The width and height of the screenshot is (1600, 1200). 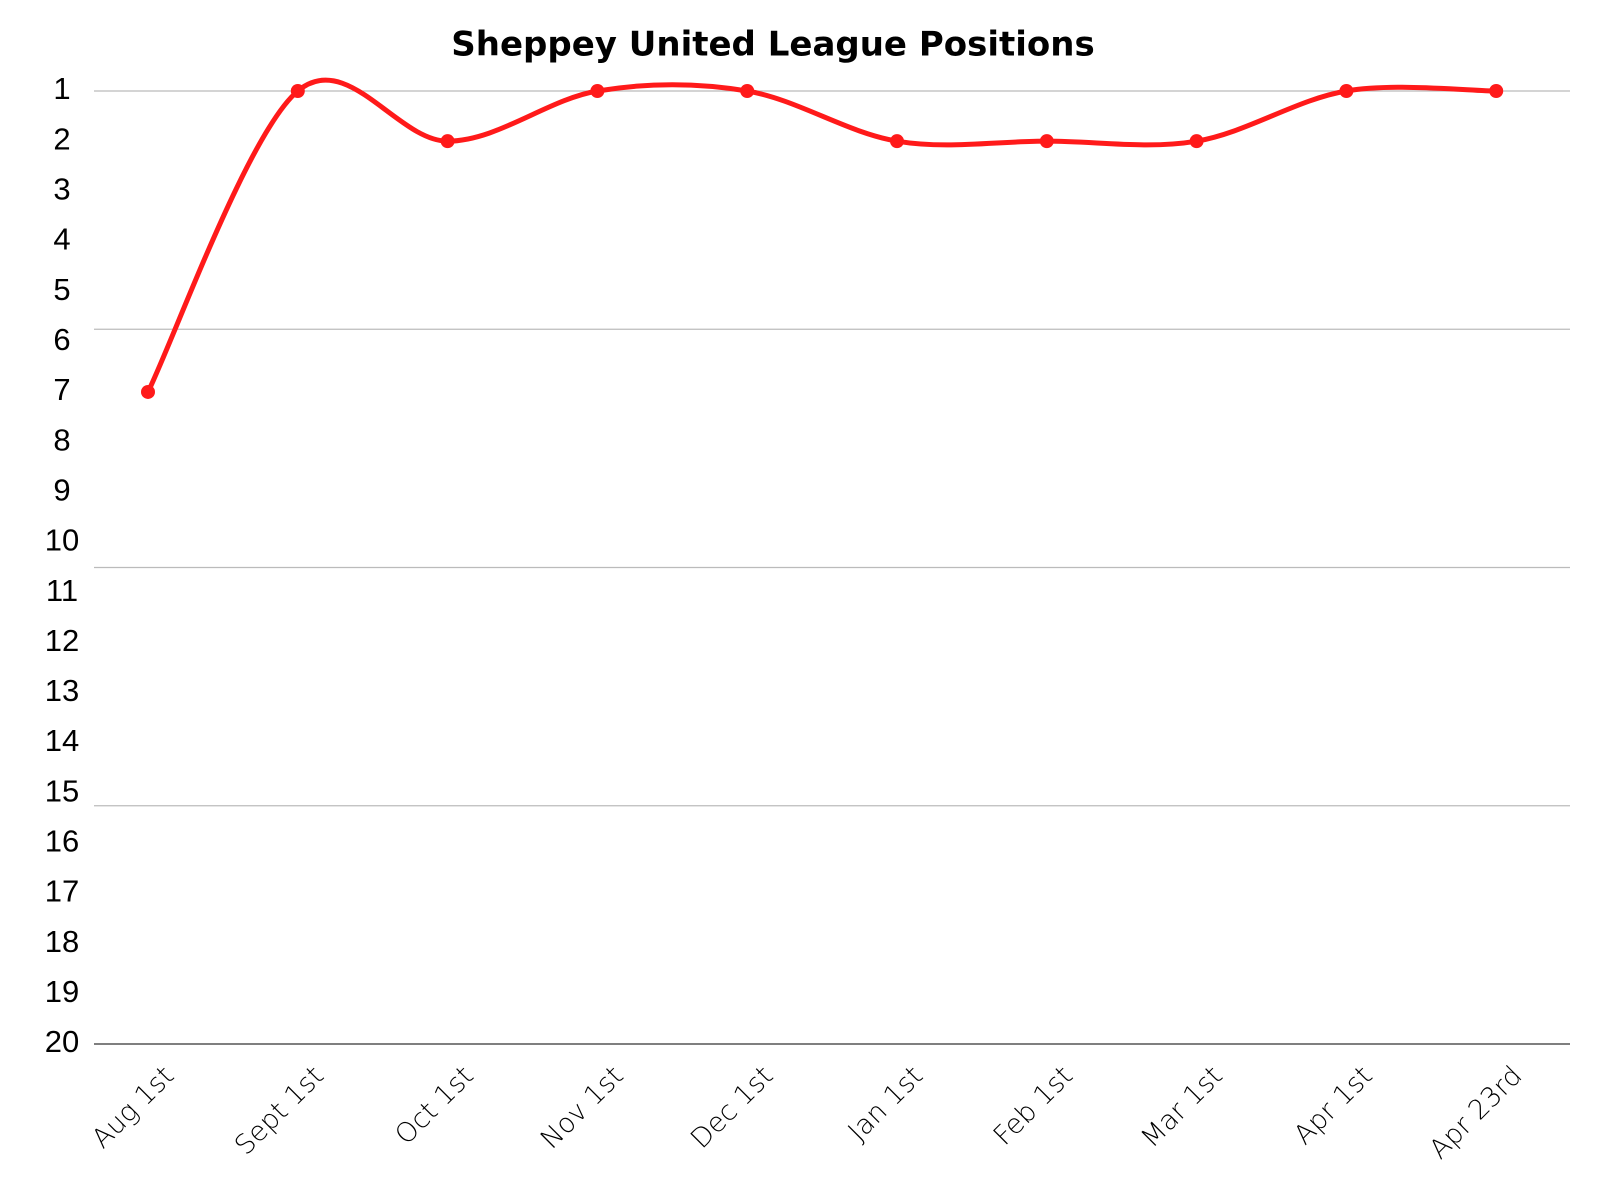 I want to click on y-tick-label: 19, so click(x=62, y=991).